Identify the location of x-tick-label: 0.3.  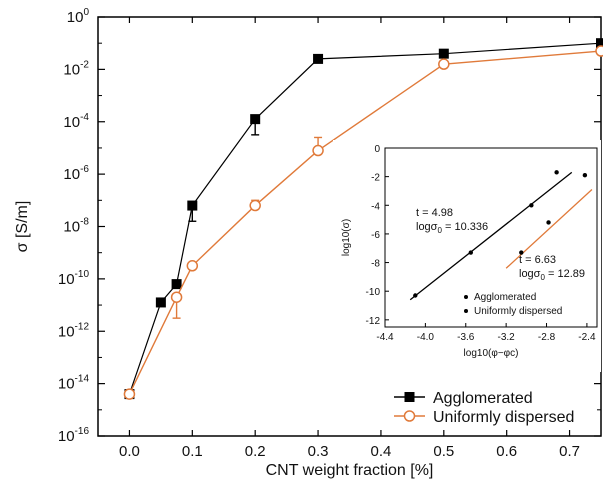
(318, 451).